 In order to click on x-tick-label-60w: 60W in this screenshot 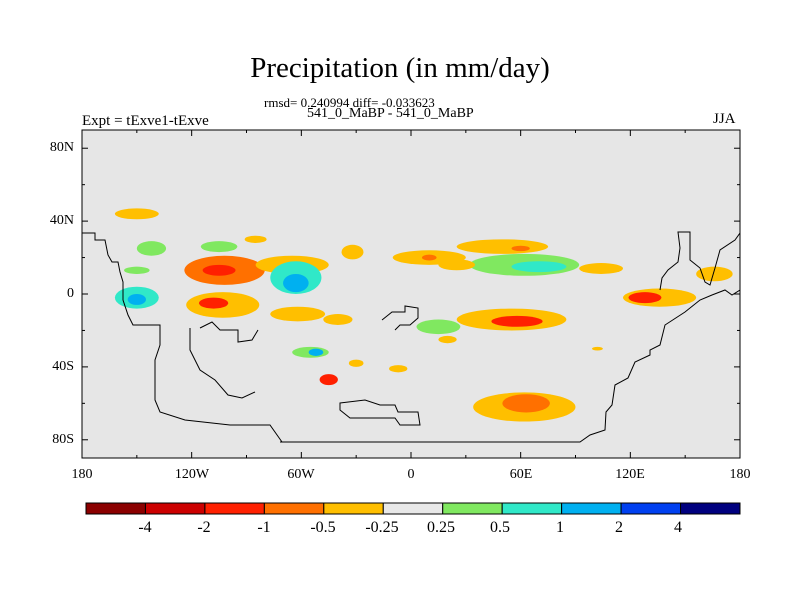, I will do `click(301, 474)`.